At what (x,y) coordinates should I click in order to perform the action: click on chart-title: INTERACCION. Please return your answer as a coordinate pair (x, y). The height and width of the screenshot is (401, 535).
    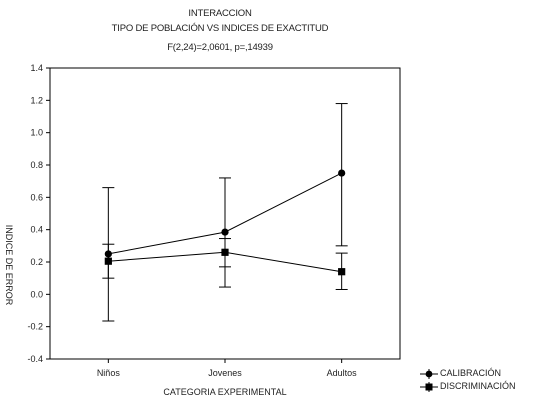
    Looking at the image, I should click on (220, 13).